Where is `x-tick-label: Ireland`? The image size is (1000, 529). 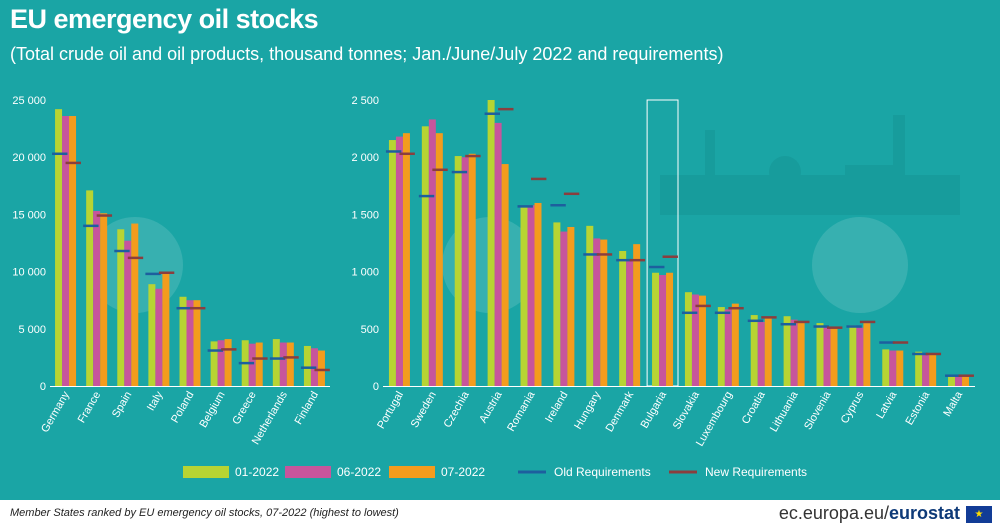 x-tick-label: Ireland is located at coordinates (556, 407).